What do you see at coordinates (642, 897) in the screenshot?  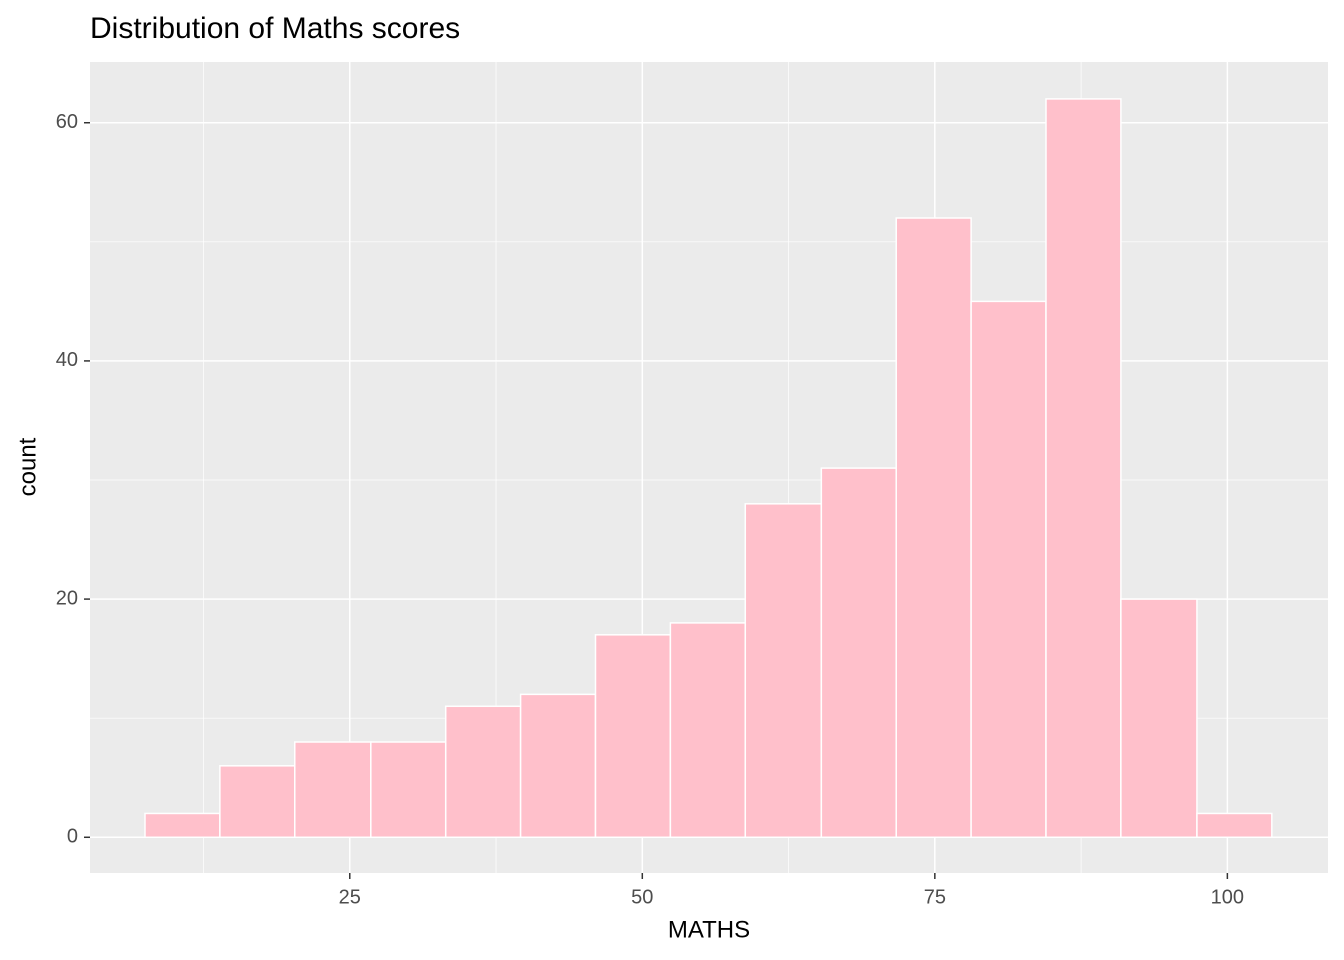 I see `x-tick-label: 50` at bounding box center [642, 897].